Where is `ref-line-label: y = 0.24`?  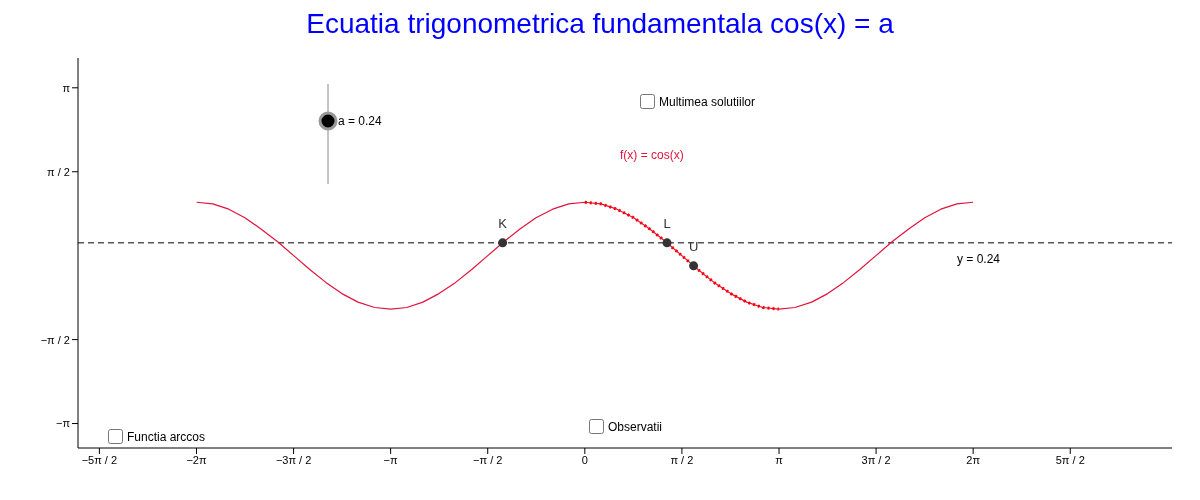
ref-line-label: y = 0.24 is located at coordinates (978, 259).